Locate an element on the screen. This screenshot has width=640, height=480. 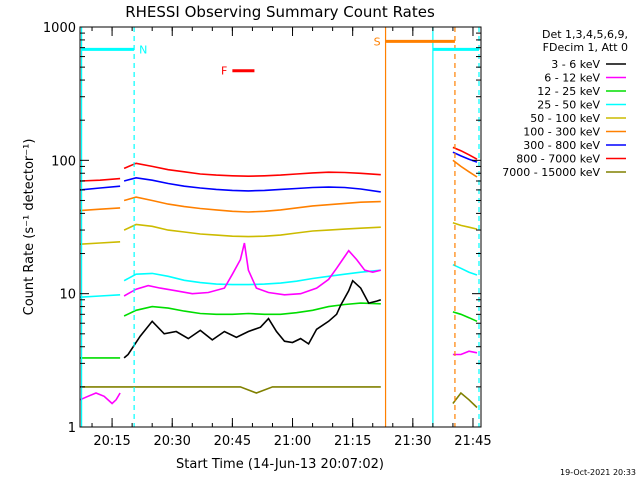
legend-label-7: 800 - 7000 keV is located at coordinates (558, 159).